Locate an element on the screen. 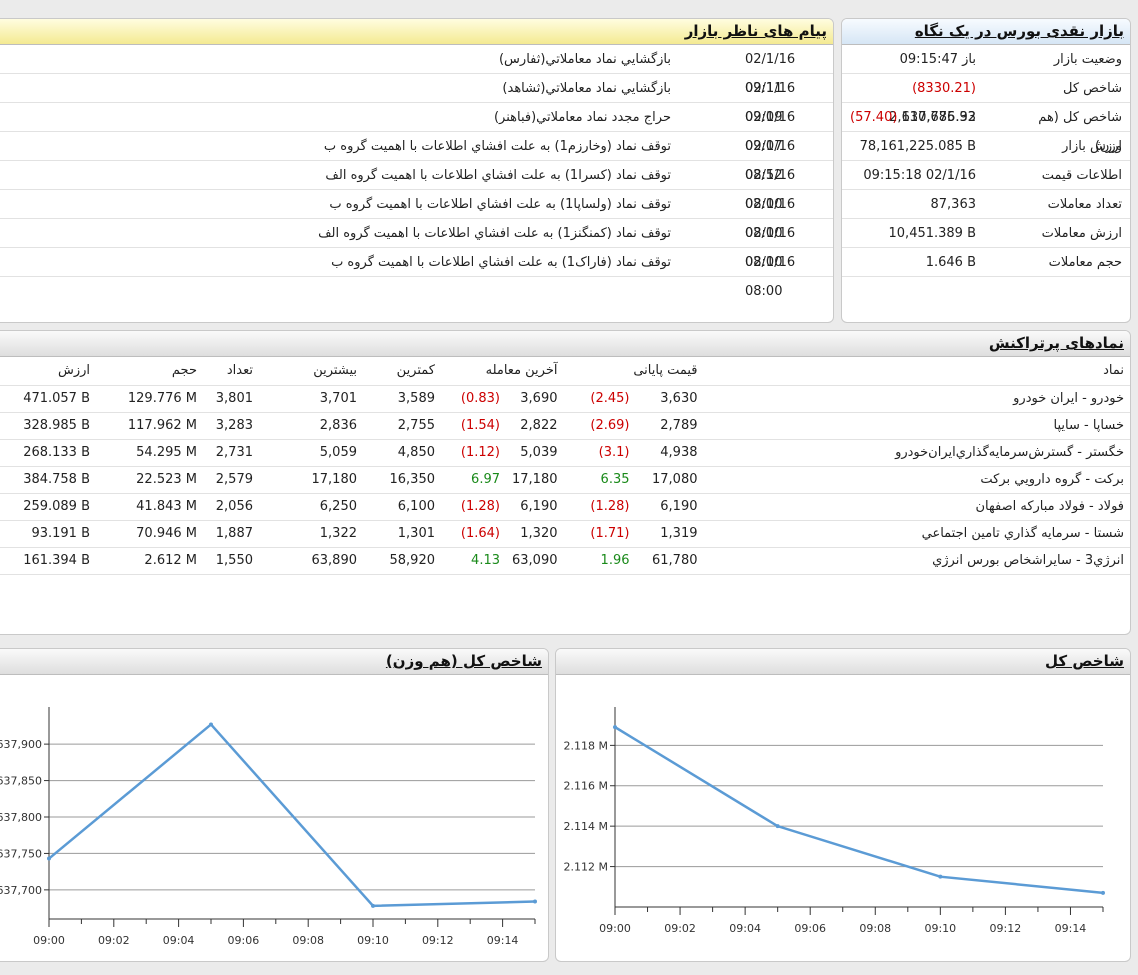 The image size is (1138, 975). cell-final-chg: (2.45) is located at coordinates (599, 399).